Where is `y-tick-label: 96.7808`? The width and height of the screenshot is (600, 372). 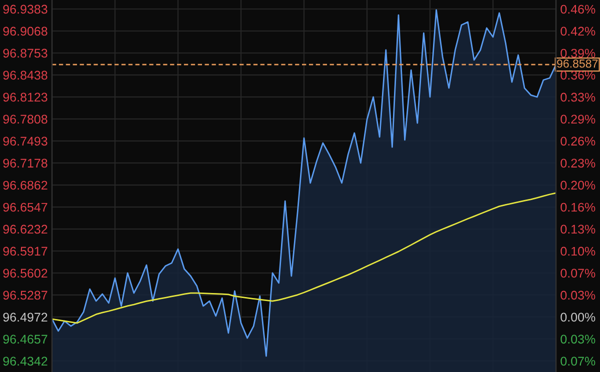
y-tick-label: 96.7808 is located at coordinates (25, 119).